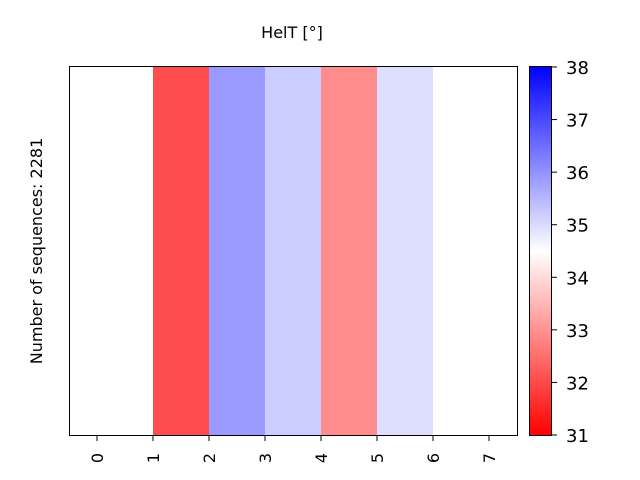 Image resolution: width=640 pixels, height=480 pixels. What do you see at coordinates (577, 226) in the screenshot?
I see `colorbar-tick-label: 35` at bounding box center [577, 226].